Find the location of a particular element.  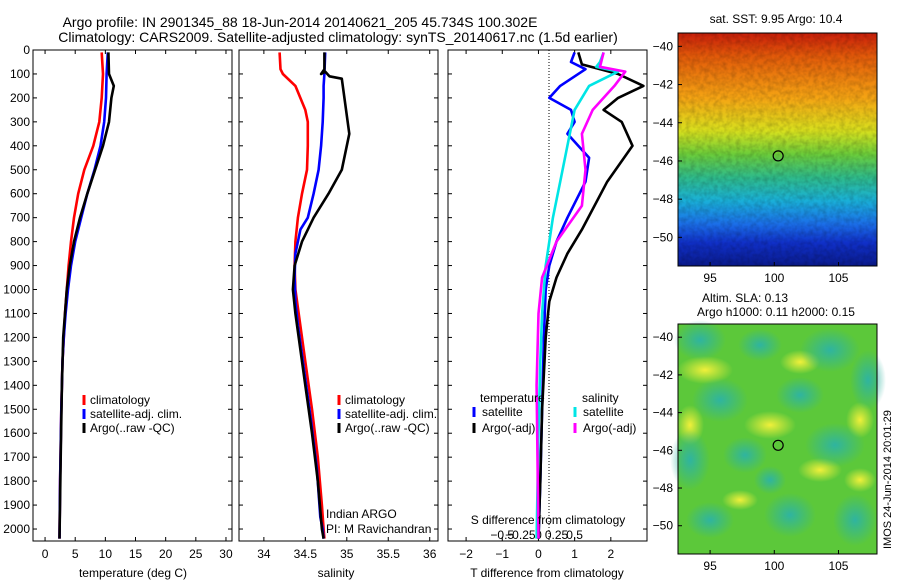

x-tick-label: 20 is located at coordinates (166, 554).